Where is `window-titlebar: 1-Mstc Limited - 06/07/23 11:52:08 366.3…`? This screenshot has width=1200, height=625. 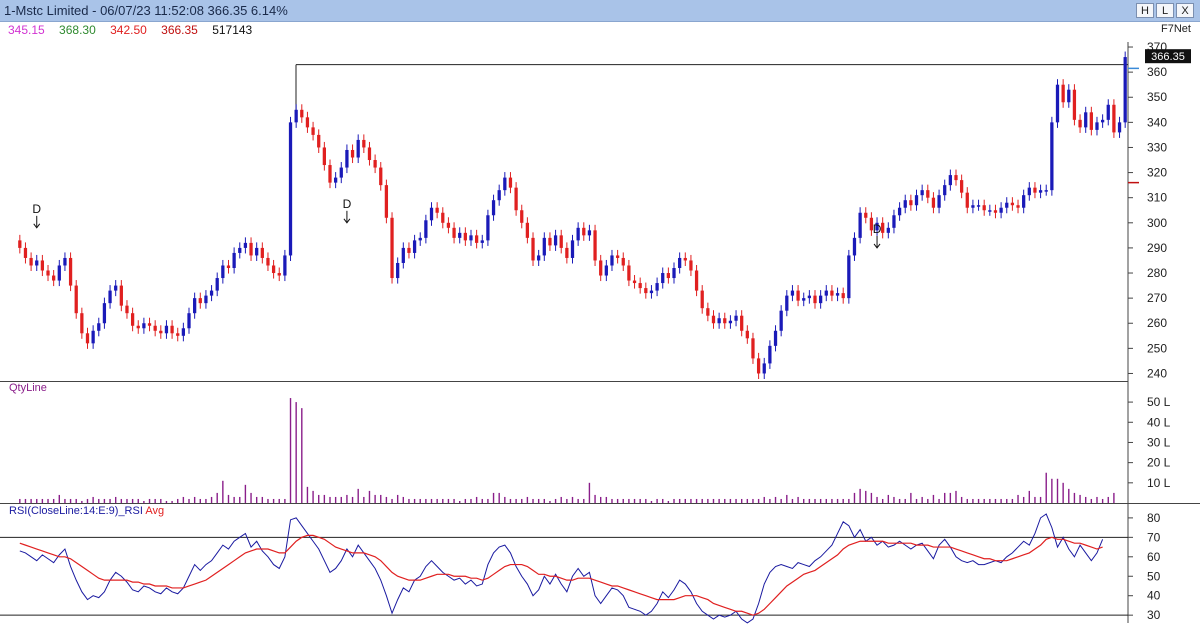
window-titlebar: 1-Mstc Limited - 06/07/23 11:52:08 366.3… is located at coordinates (600, 11).